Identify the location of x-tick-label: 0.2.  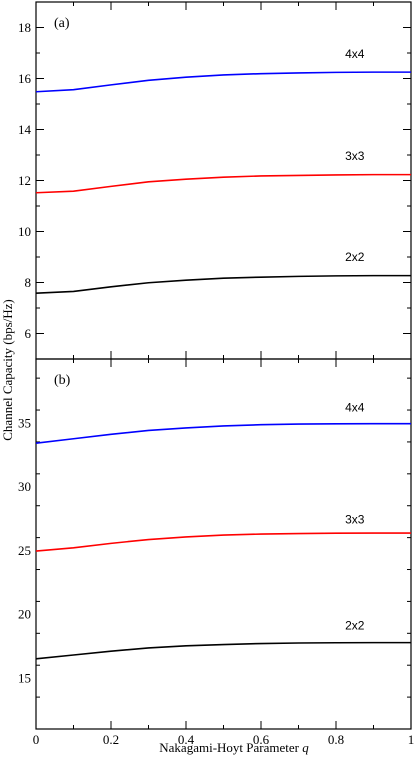
(111, 739).